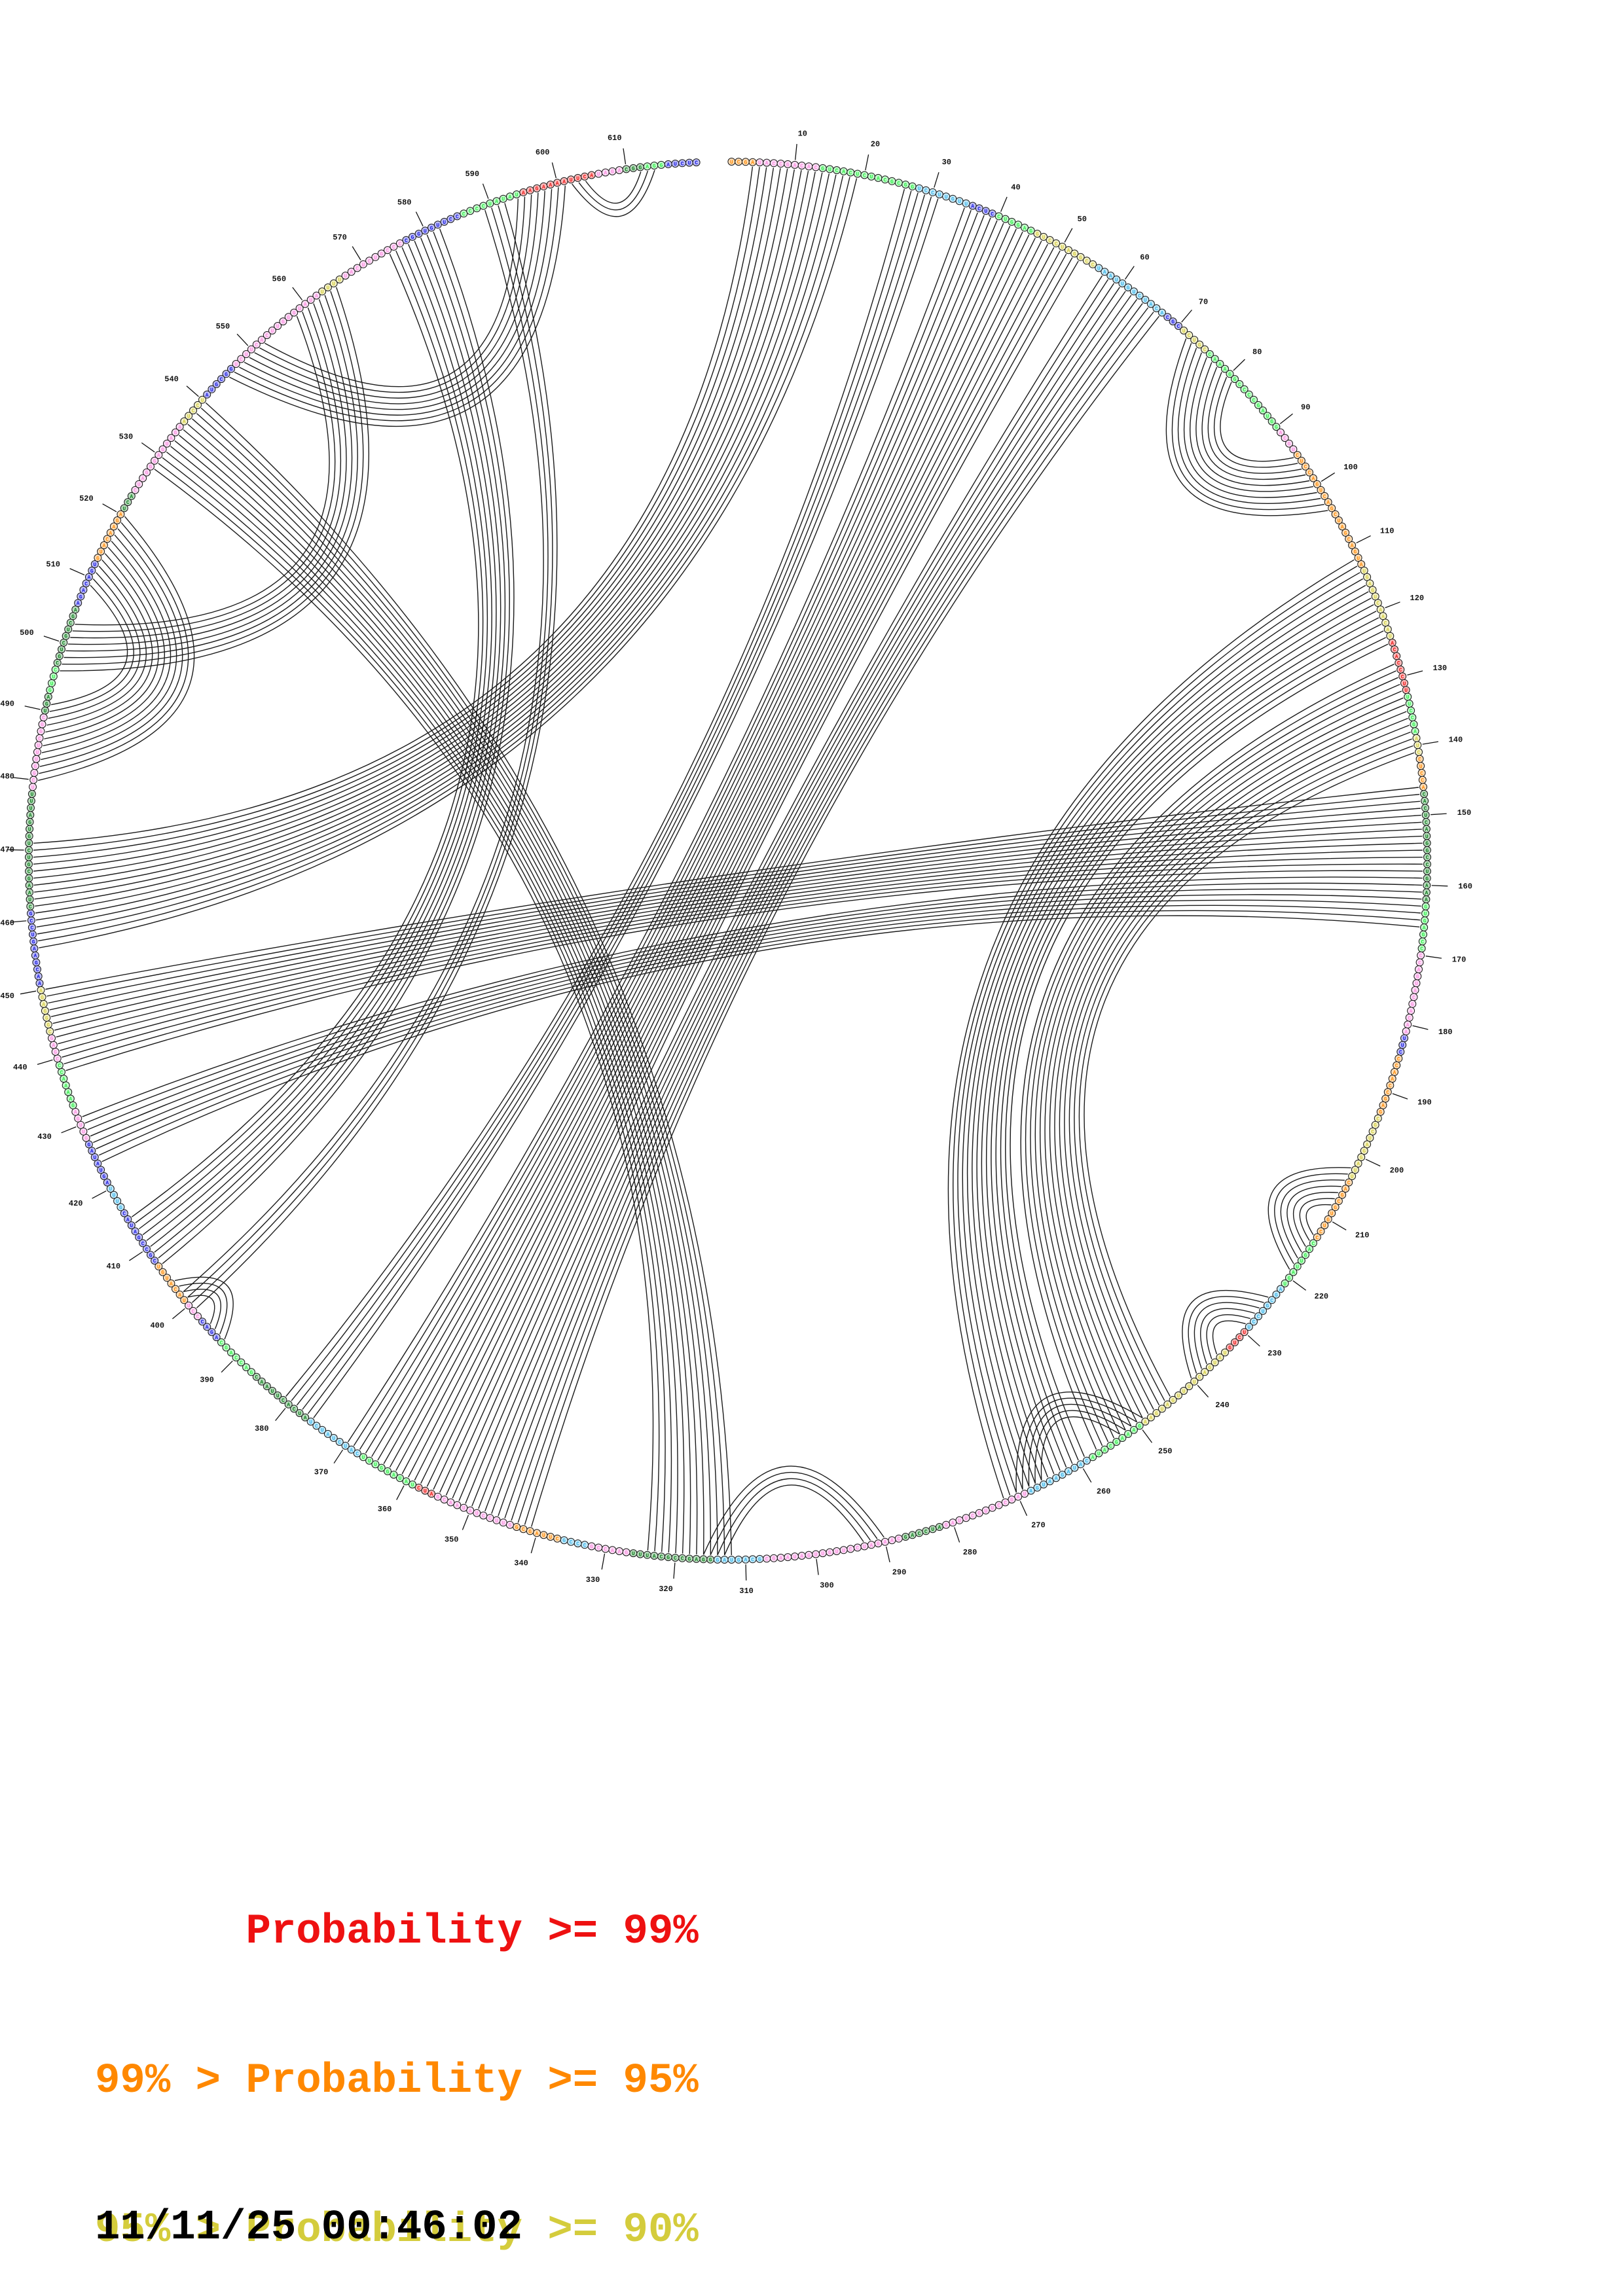 Image resolution: width=1623 pixels, height=2296 pixels. What do you see at coordinates (1239, 365) in the screenshot?
I see `tick-line` at bounding box center [1239, 365].